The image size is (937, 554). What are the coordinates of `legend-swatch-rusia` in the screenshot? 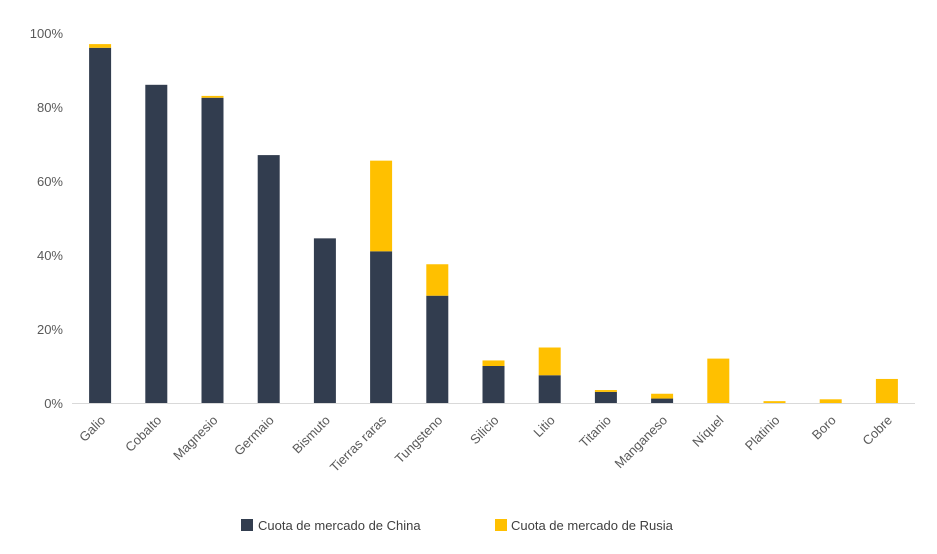 It's located at (501, 525).